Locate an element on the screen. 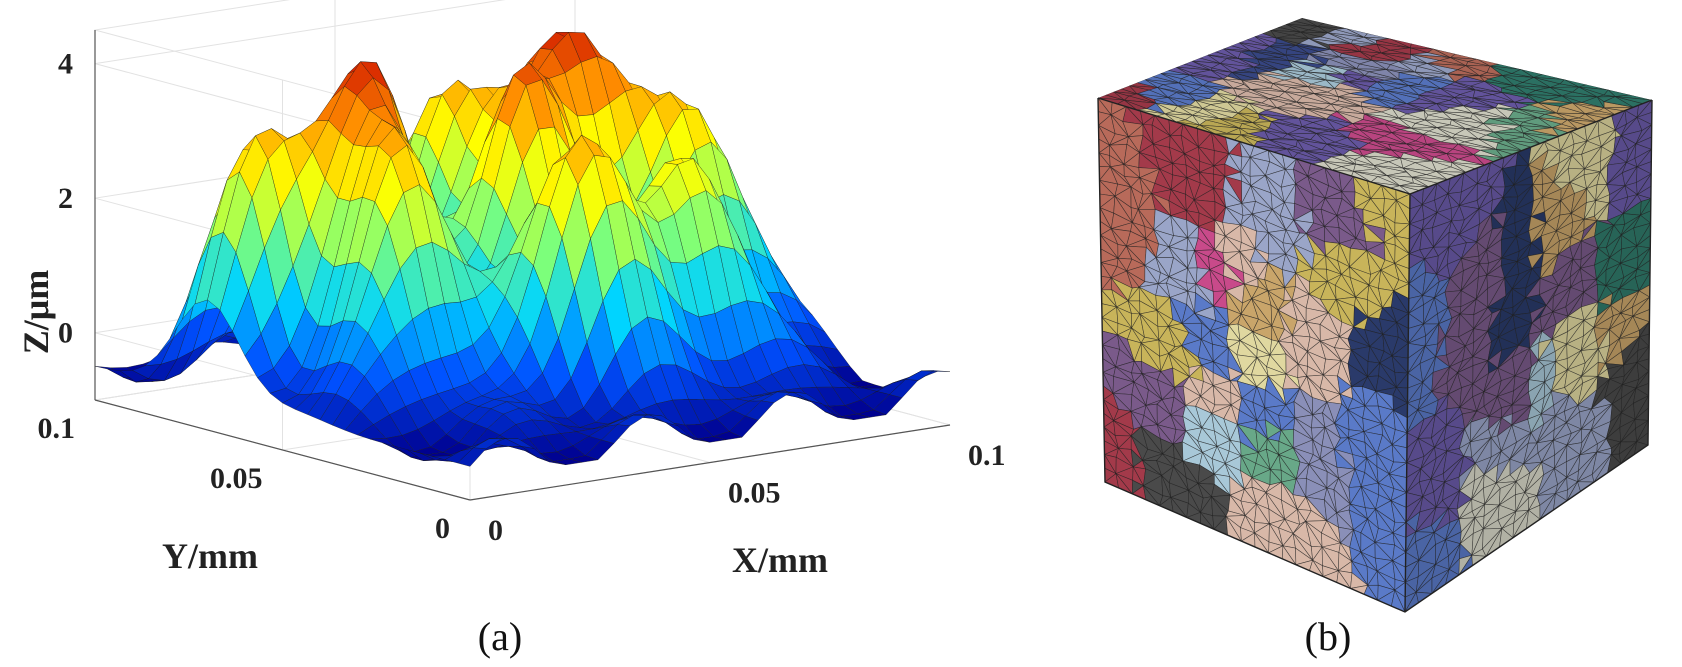  x-ticks: 0 0.05 0.1 is located at coordinates (747, 493).